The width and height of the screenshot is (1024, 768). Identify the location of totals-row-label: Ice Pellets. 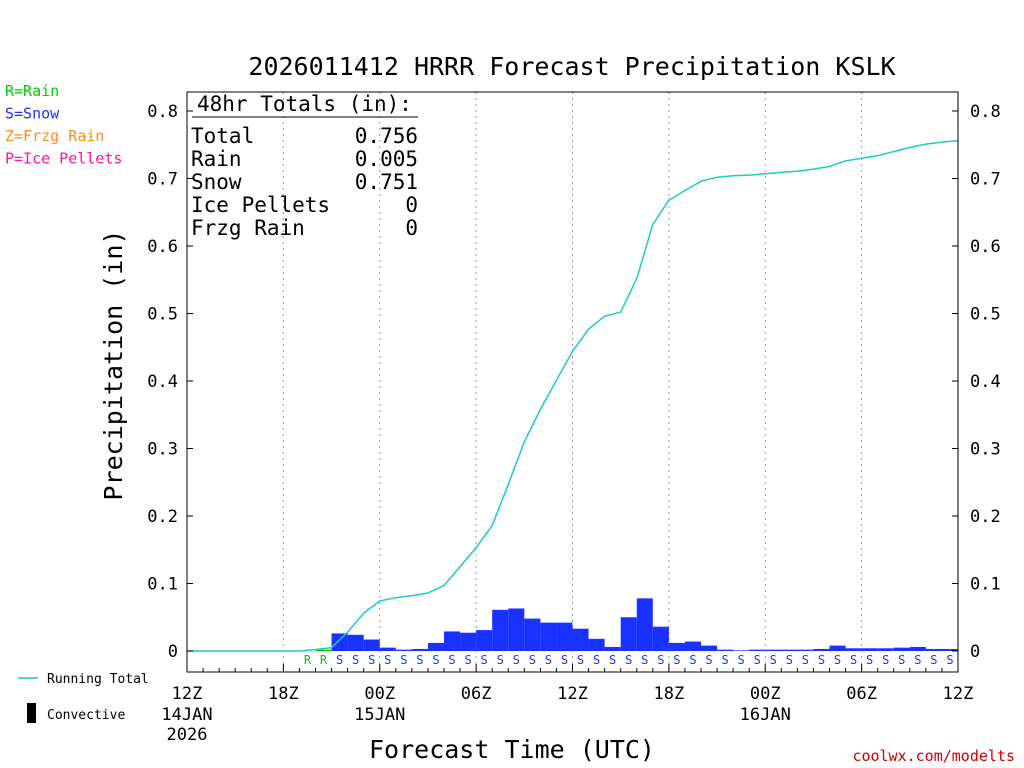
(260, 205).